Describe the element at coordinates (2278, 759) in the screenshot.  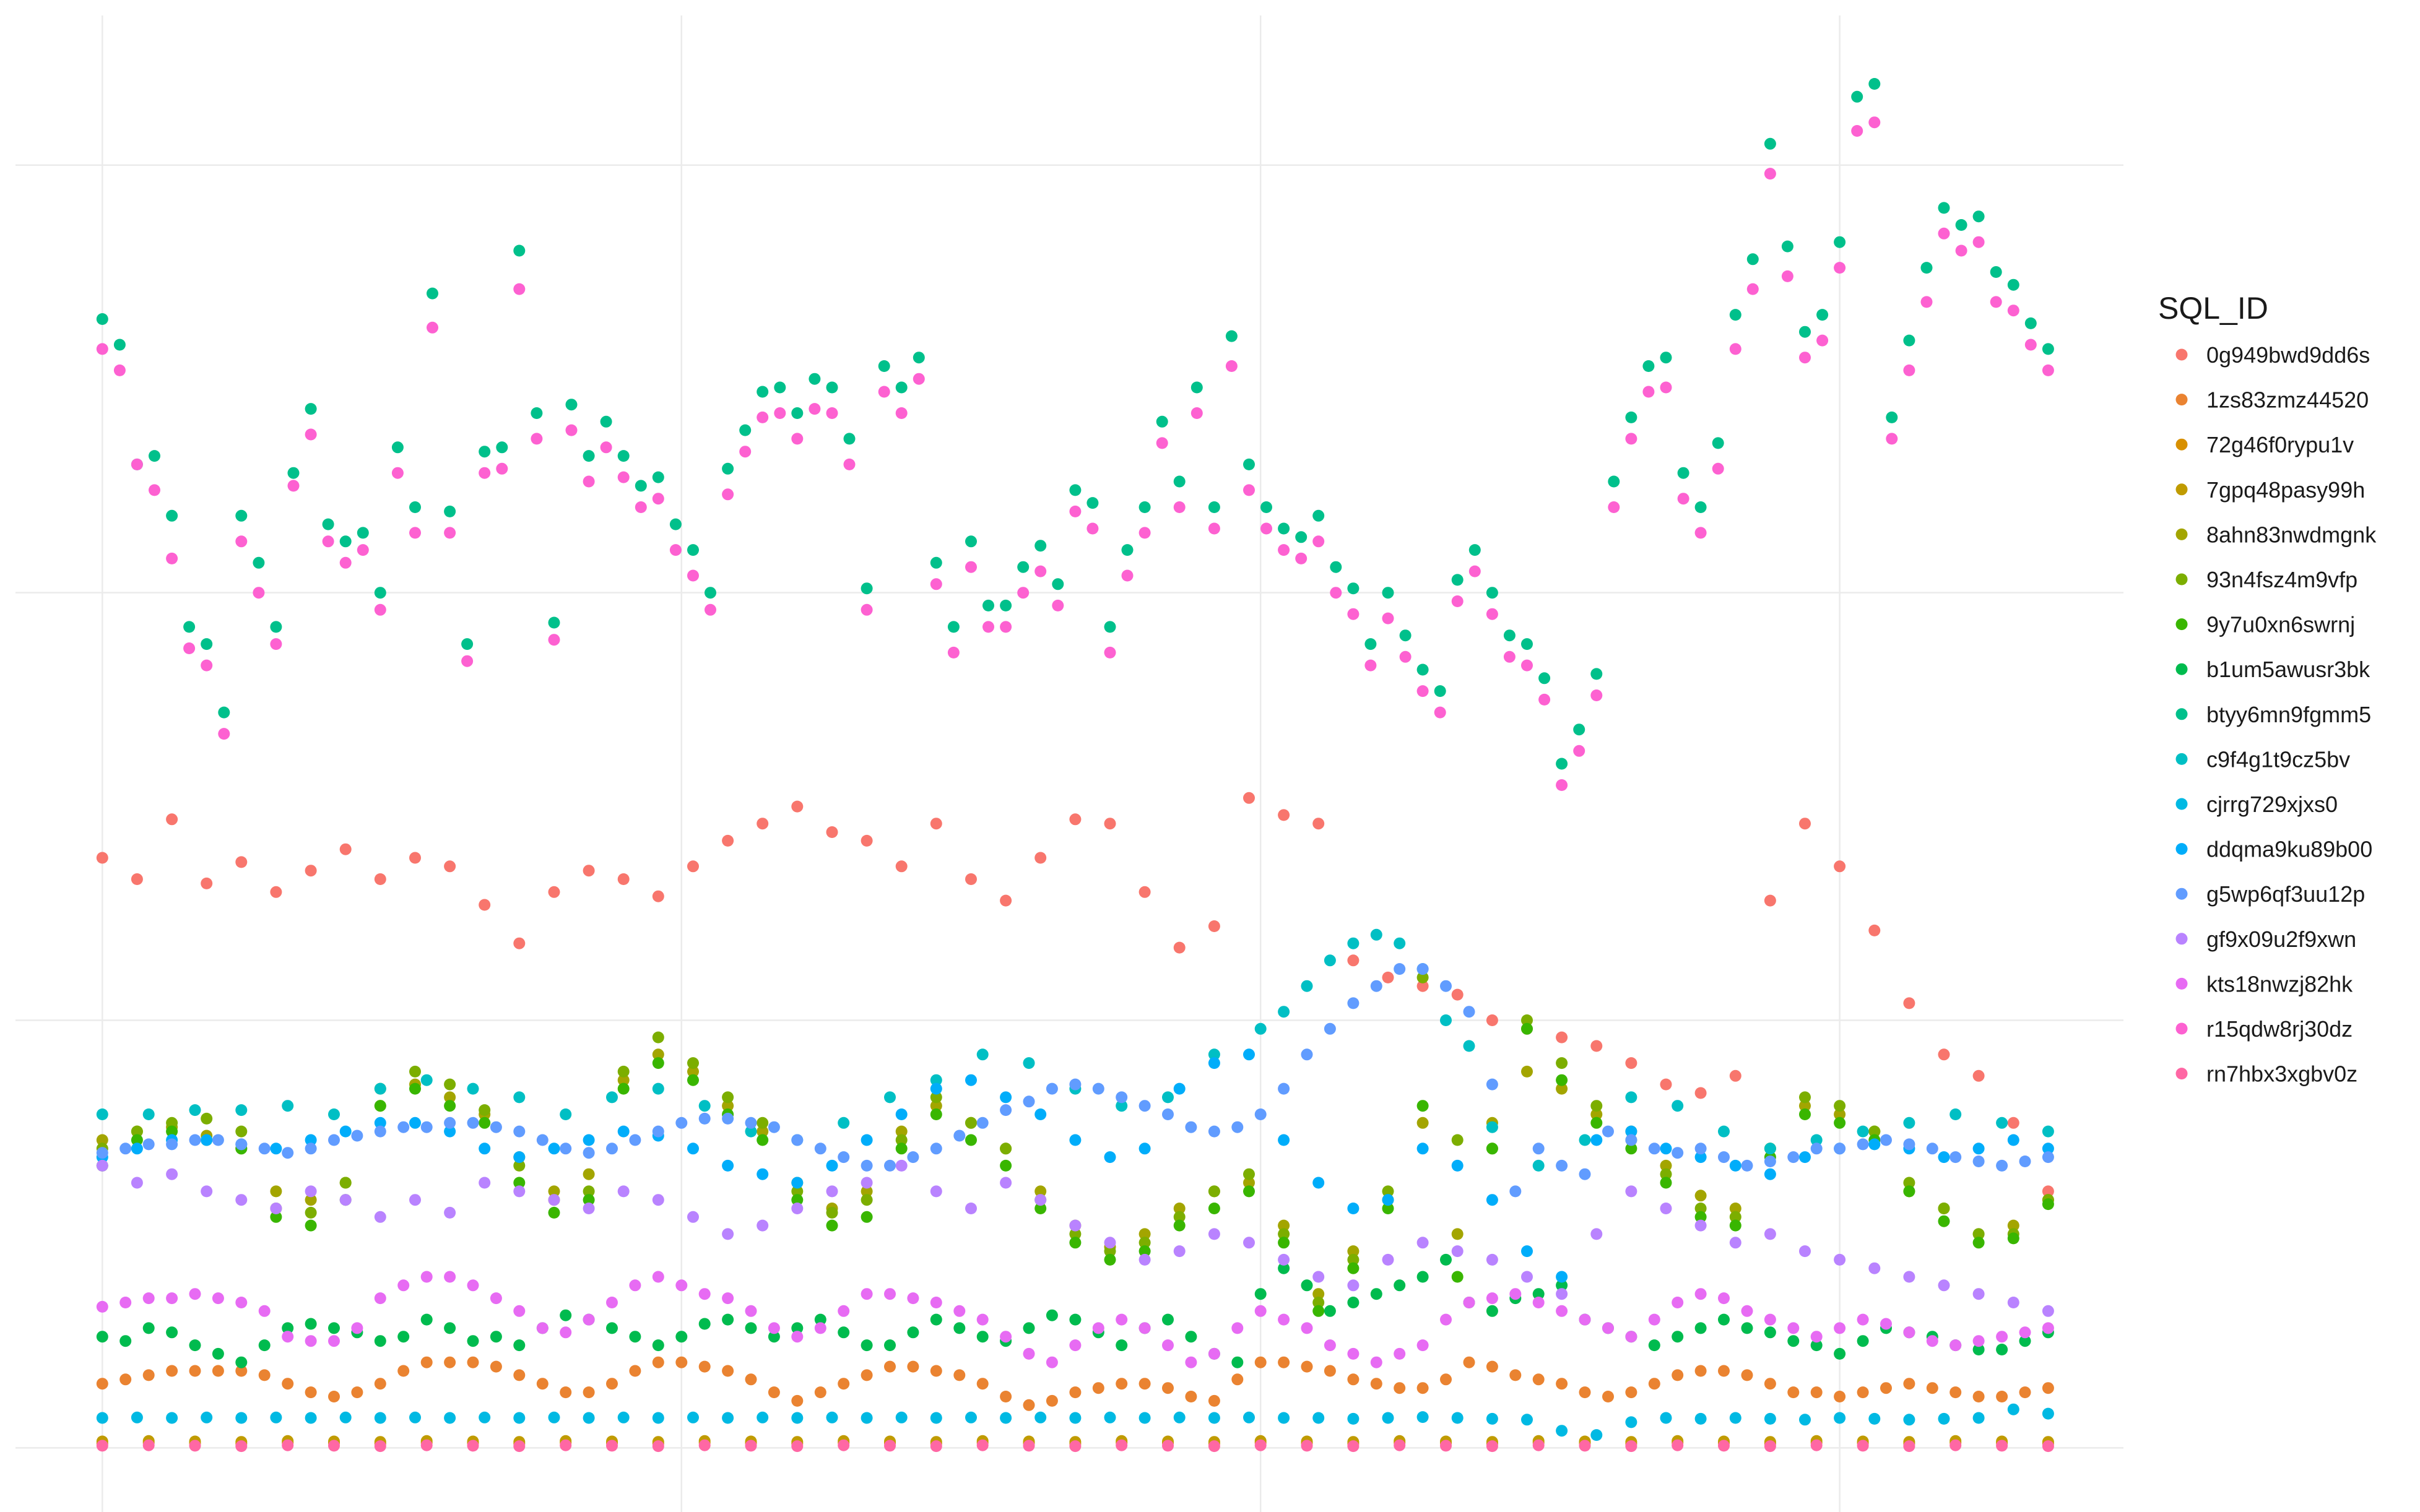
I see `legend-label: c9f4g1t9cz5bv` at that location.